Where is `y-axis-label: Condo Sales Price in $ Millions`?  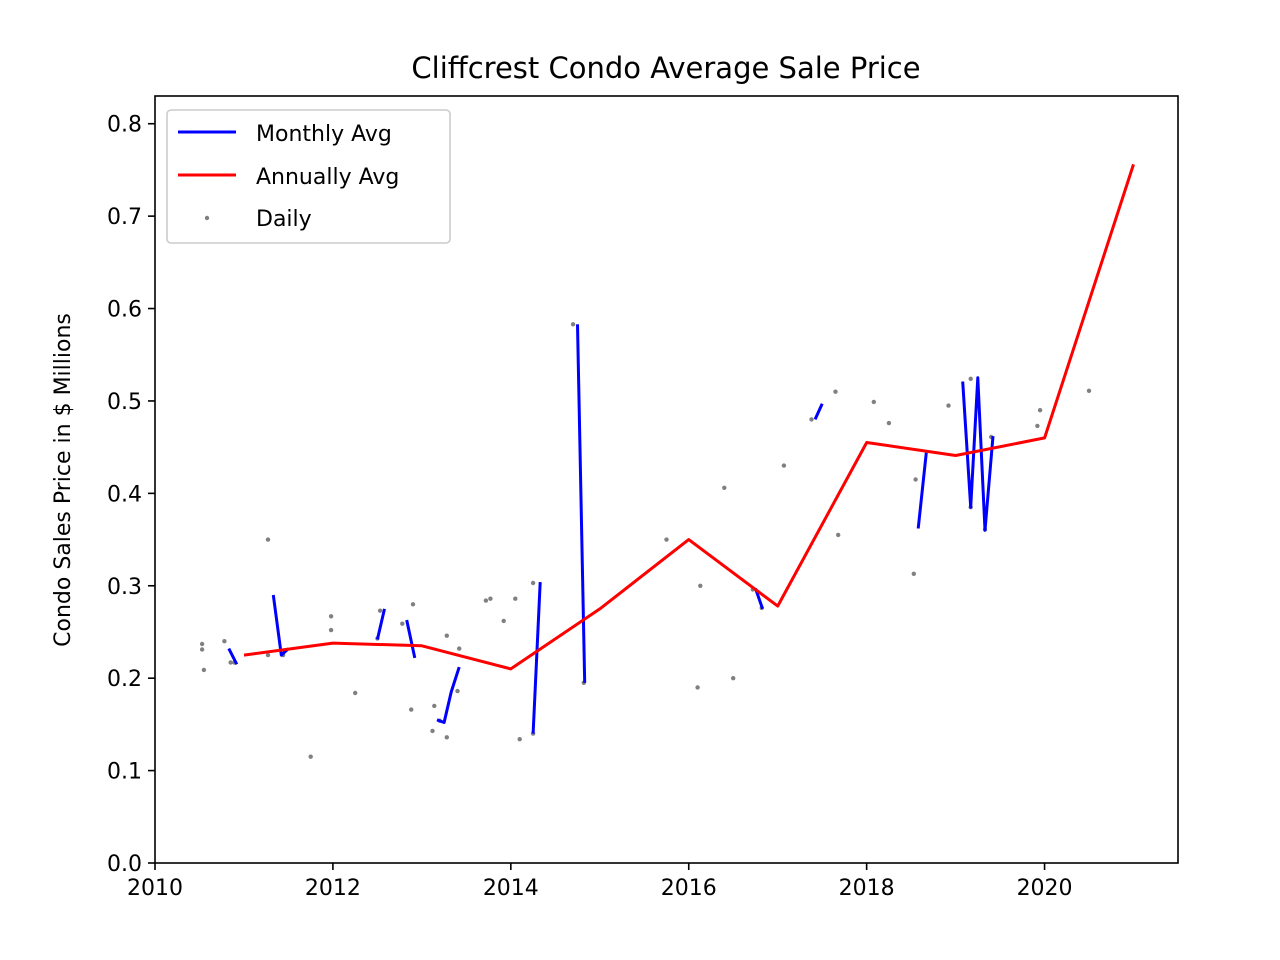
y-axis-label: Condo Sales Price in $ Millions is located at coordinates (63, 480).